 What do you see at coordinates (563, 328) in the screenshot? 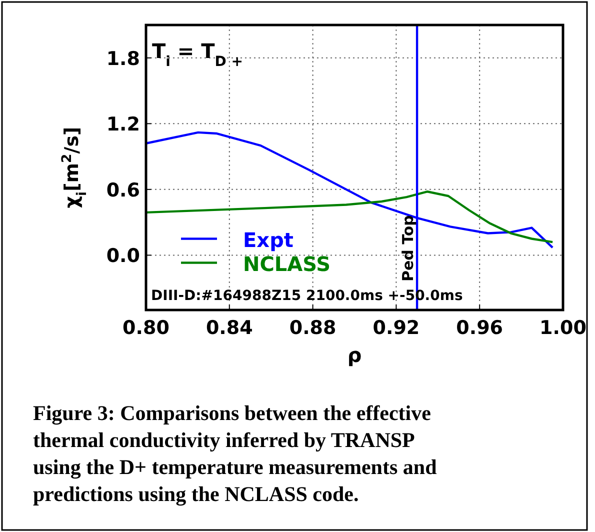
I see `x-tick-label: 1.00` at bounding box center [563, 328].